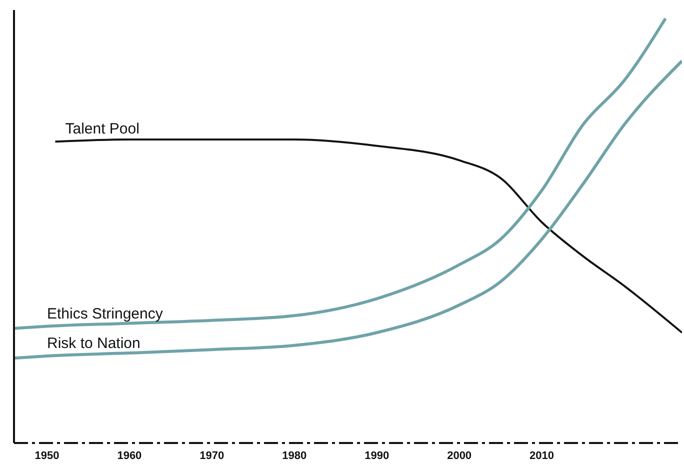  I want to click on x-tick-label: 1990, so click(377, 456).